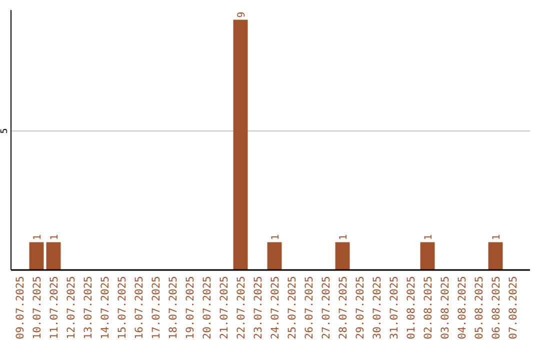  What do you see at coordinates (5, 131) in the screenshot?
I see `y-tick-label: 5` at bounding box center [5, 131].